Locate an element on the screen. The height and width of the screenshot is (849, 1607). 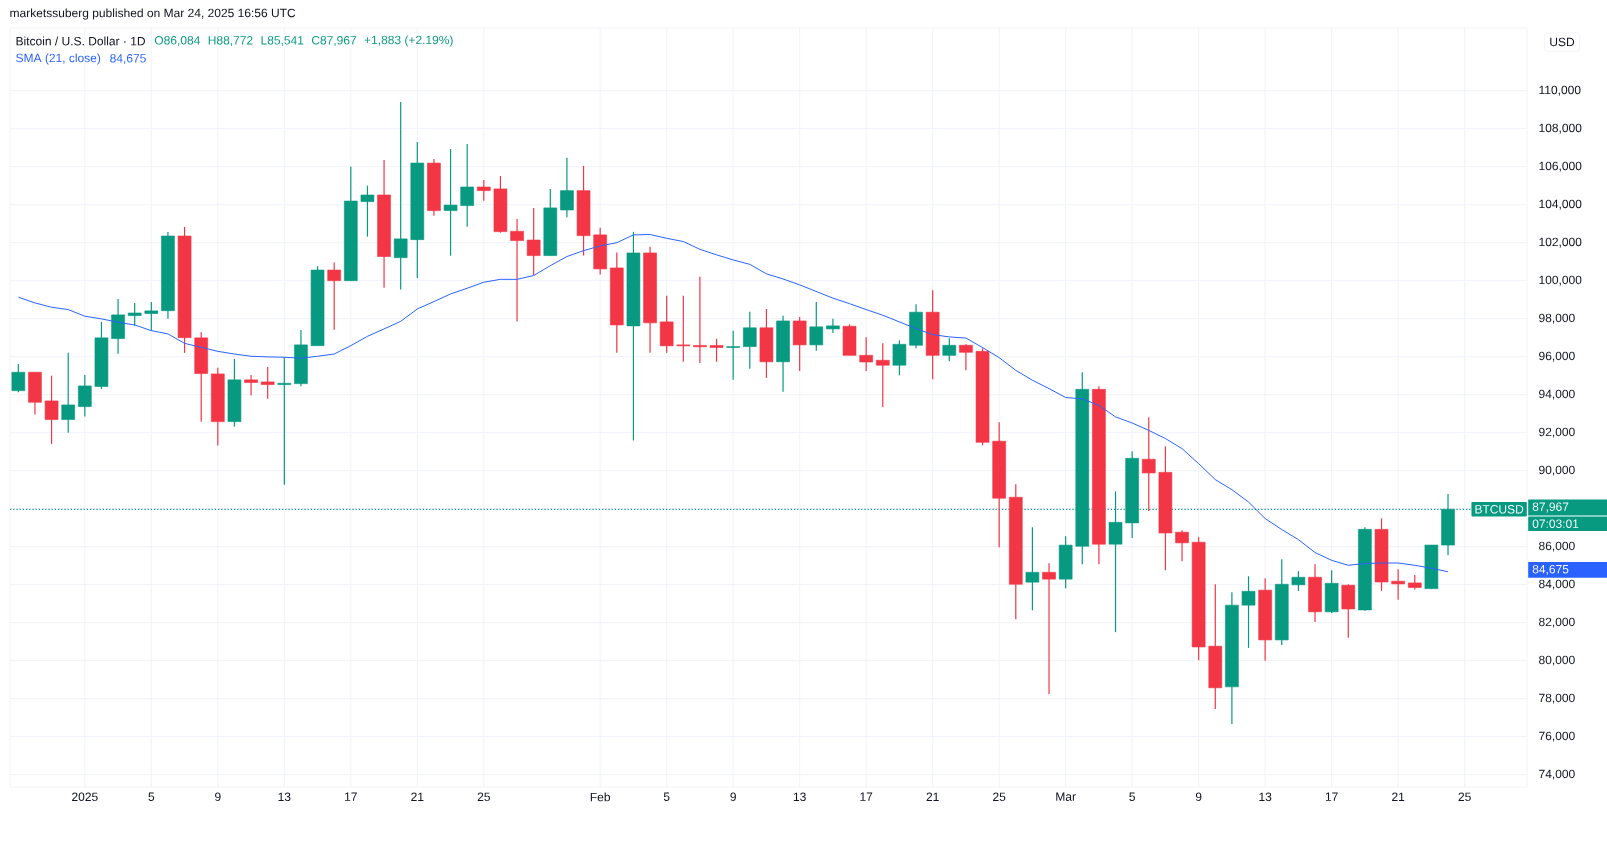
text: 87,967 is located at coordinates (1550, 507).